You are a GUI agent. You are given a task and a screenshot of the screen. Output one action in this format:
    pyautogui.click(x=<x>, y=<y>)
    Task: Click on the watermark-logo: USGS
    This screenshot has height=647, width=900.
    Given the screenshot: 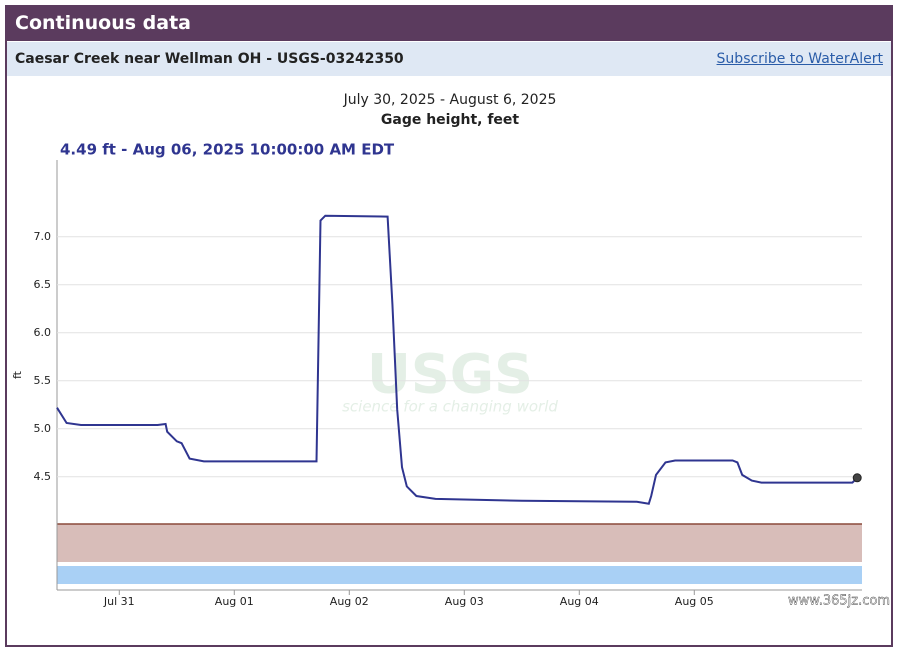 What is the action you would take?
    pyautogui.click(x=450, y=374)
    